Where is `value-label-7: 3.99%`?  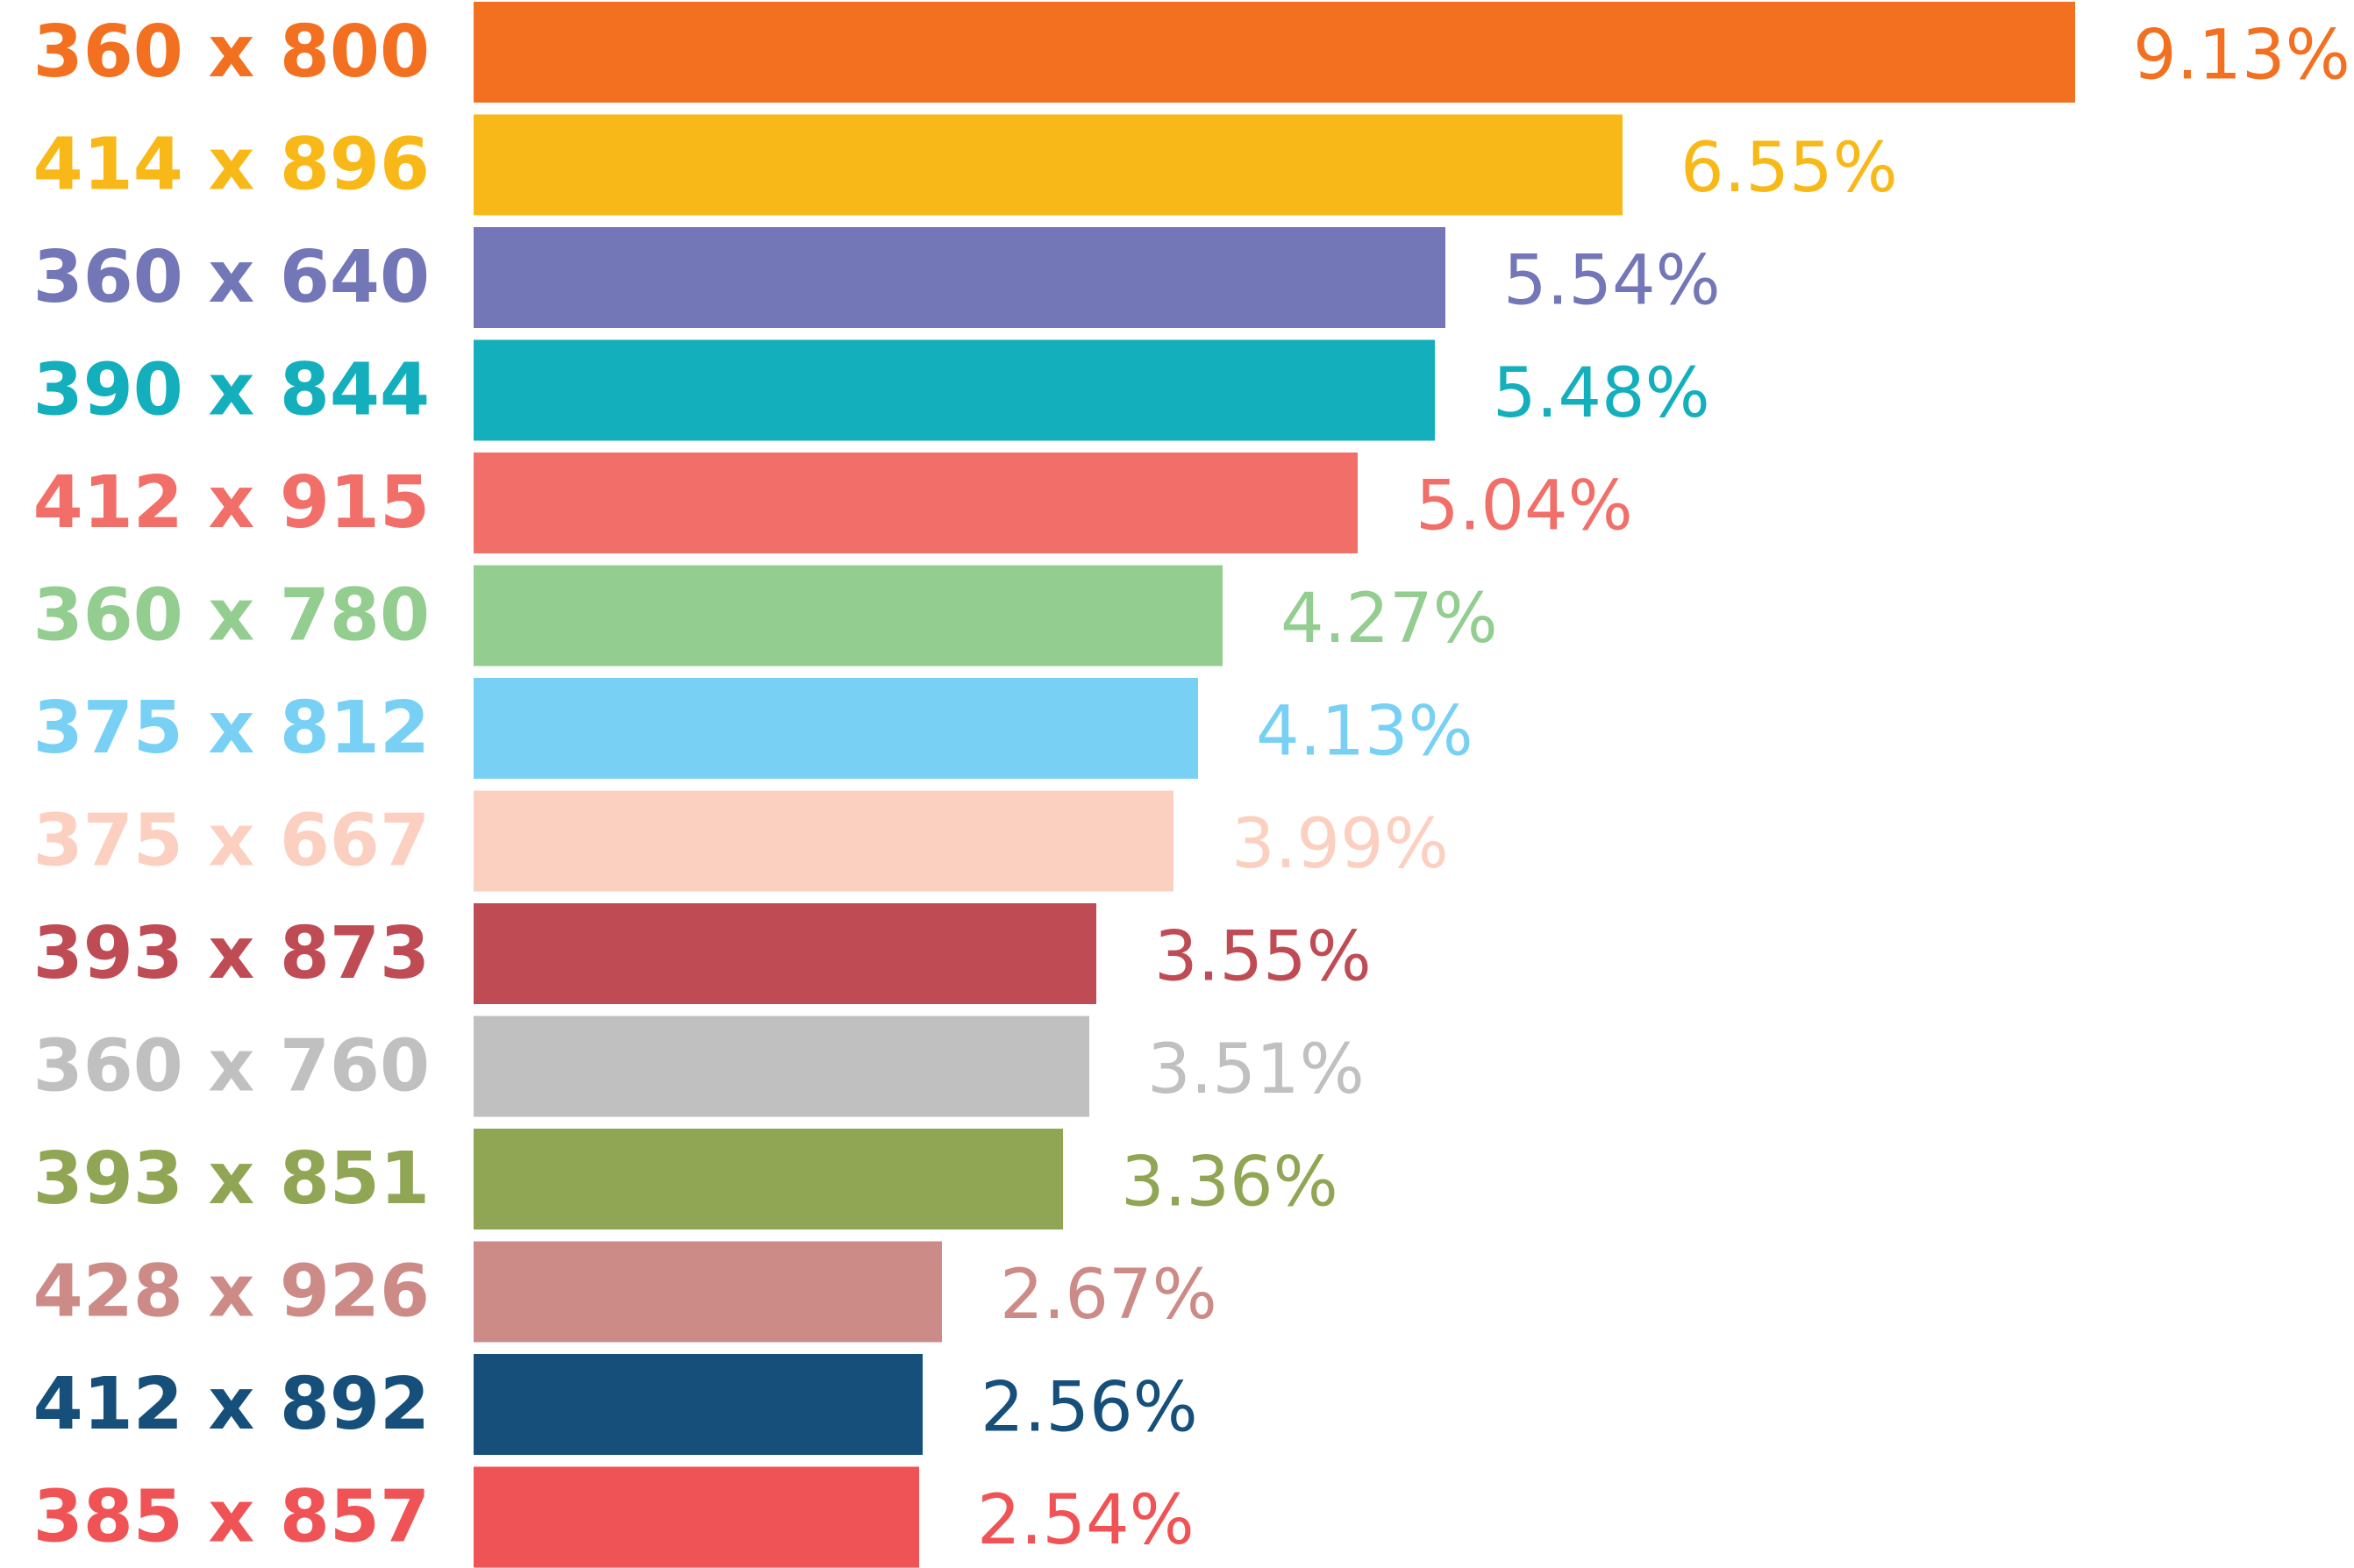
value-label-7: 3.99% is located at coordinates (1340, 845).